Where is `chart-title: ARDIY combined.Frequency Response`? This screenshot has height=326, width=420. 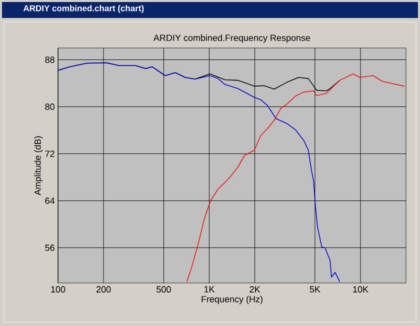
chart-title: ARDIY combined.Frequency Response is located at coordinates (231, 38).